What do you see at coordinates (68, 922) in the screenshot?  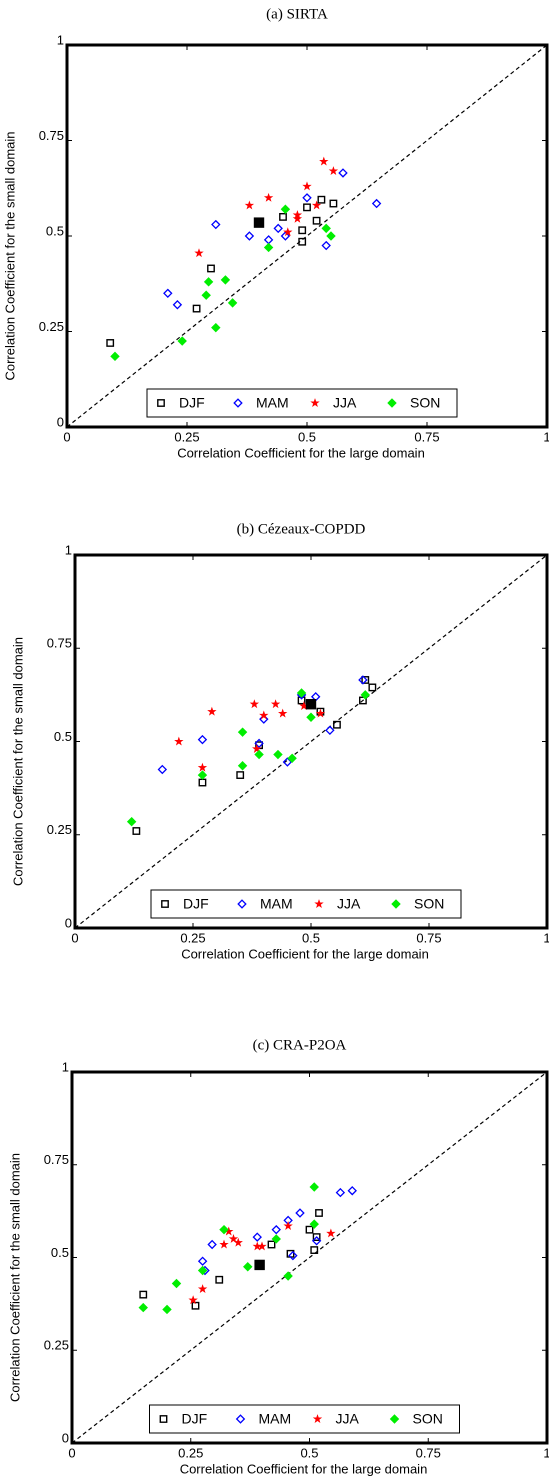 I see `y-tick-label: 0` at bounding box center [68, 922].